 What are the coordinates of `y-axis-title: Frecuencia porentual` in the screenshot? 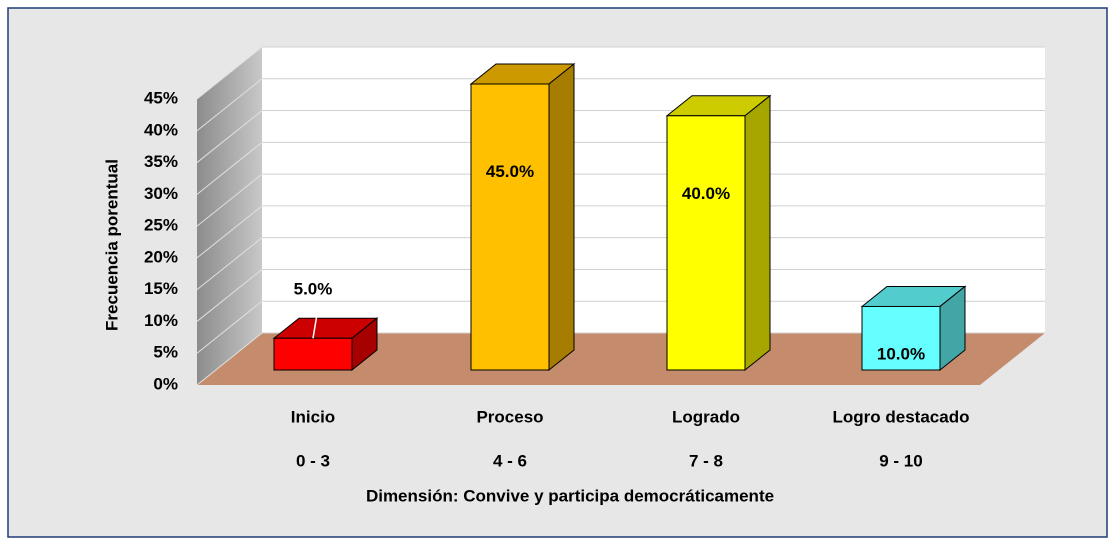 It's located at (111, 245).